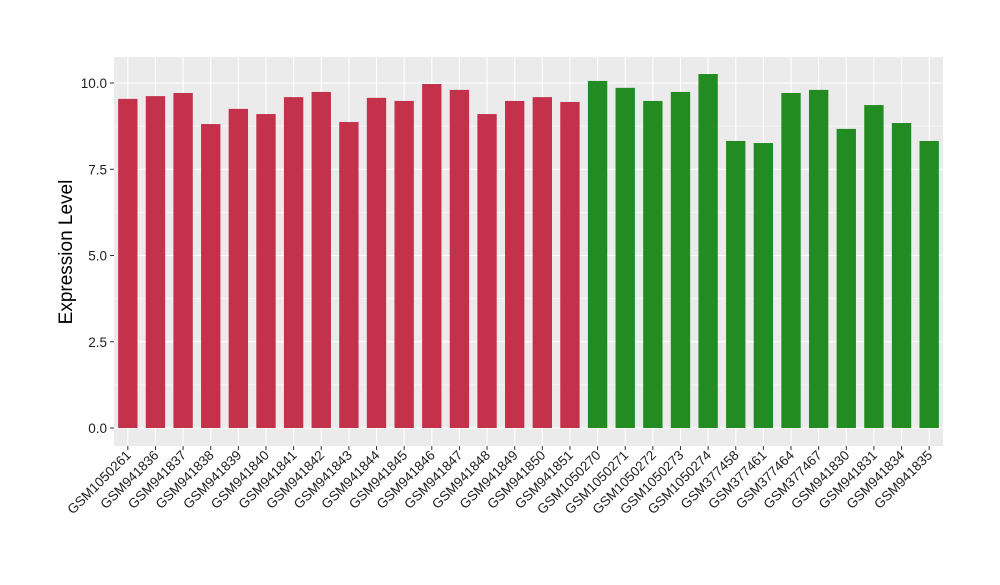 This screenshot has height=585, width=1000. What do you see at coordinates (487, 271) in the screenshot?
I see `bar-GSM941848` at bounding box center [487, 271].